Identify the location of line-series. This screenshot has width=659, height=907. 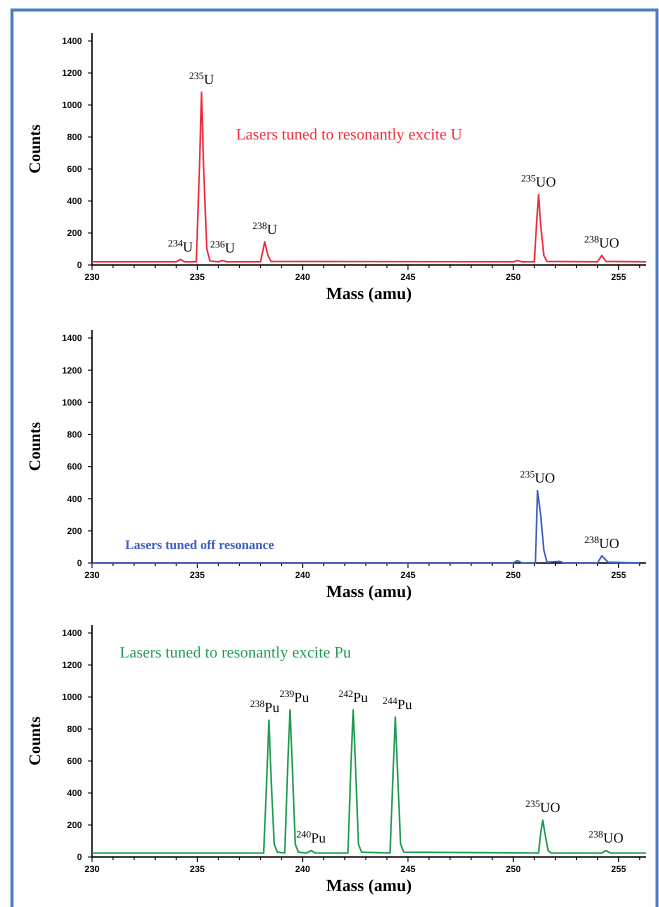
(365, 527).